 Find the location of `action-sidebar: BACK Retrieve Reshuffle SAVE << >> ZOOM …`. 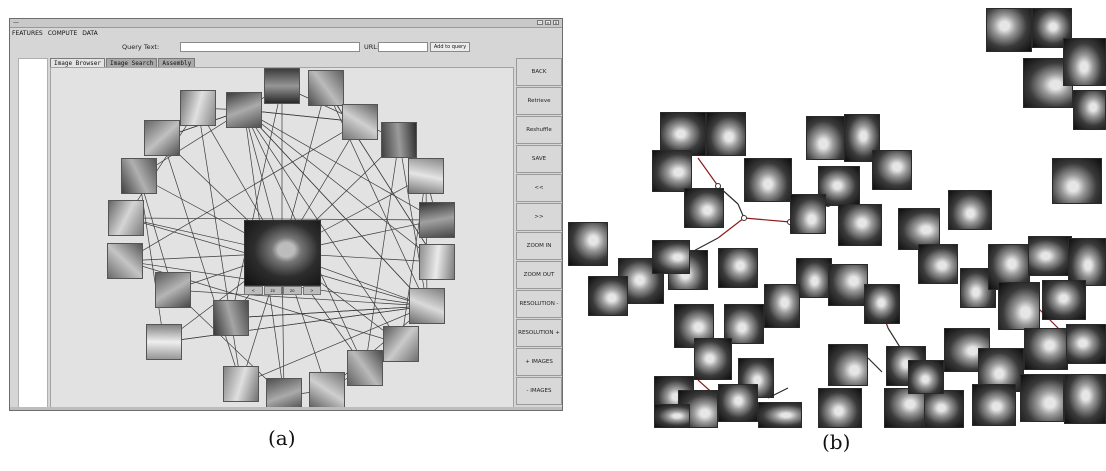

action-sidebar: BACK Retrieve Reshuffle SAVE << >> ZOOM … is located at coordinates (539, 234).